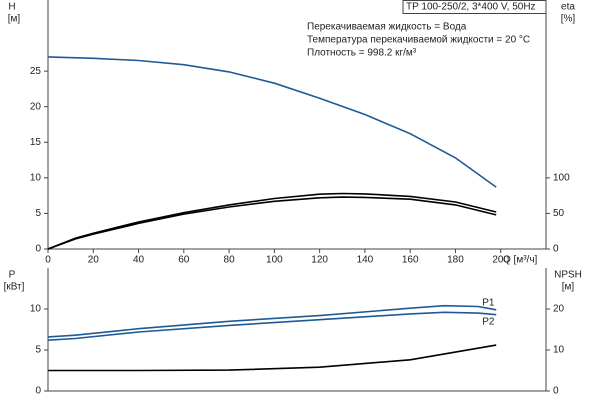  What do you see at coordinates (559, 213) in the screenshot?
I see `y2-tick-label: 50` at bounding box center [559, 213].